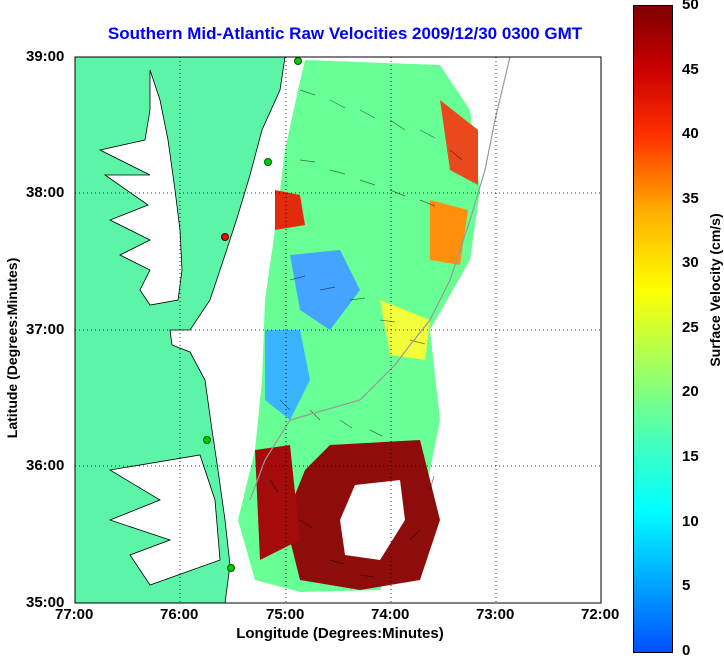  What do you see at coordinates (285, 614) in the screenshot?
I see `lon-tick: 75:00` at bounding box center [285, 614].